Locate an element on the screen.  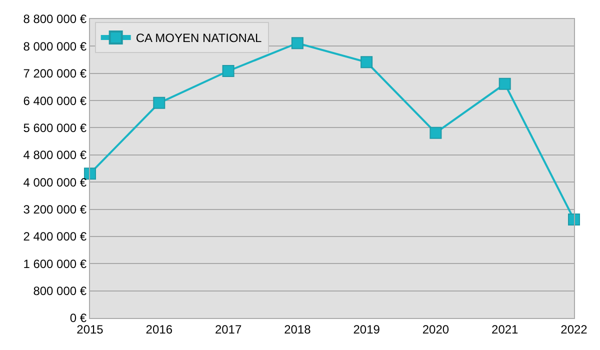
x-tick-label: 2022 is located at coordinates (574, 329).